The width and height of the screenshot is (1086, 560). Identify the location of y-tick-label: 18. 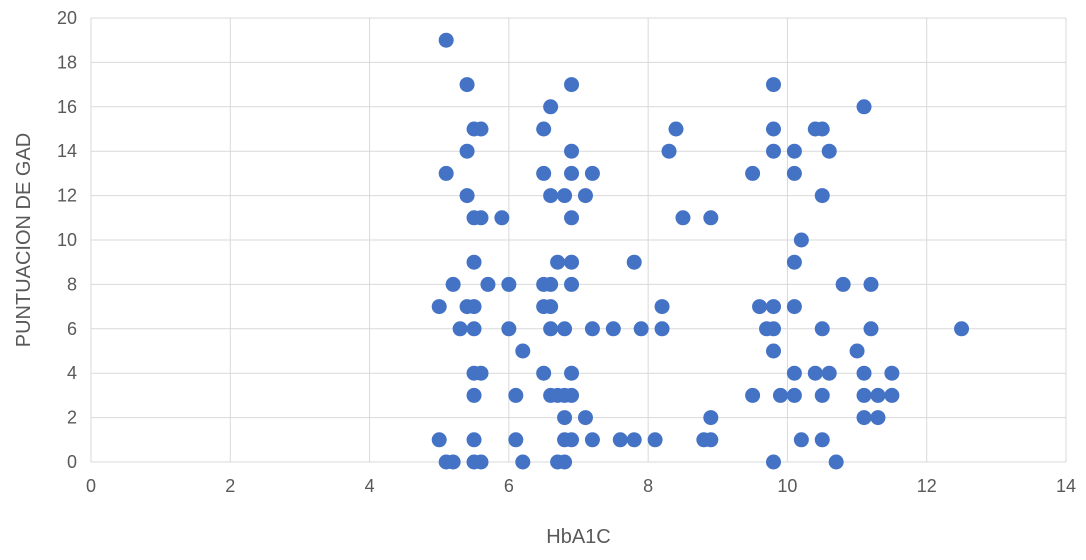
(67, 62).